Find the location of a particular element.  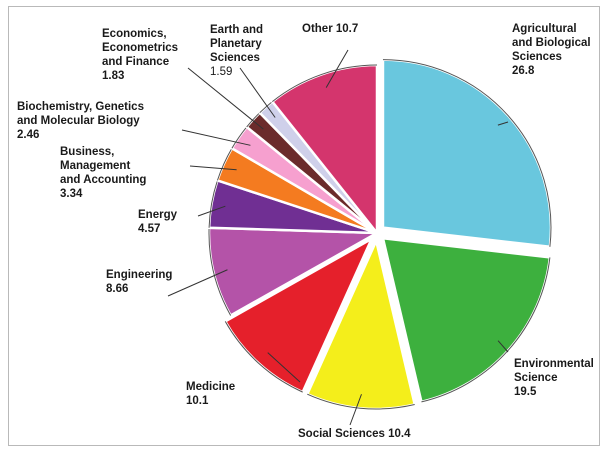

label-other: Other 10.7 is located at coordinates (330, 29).